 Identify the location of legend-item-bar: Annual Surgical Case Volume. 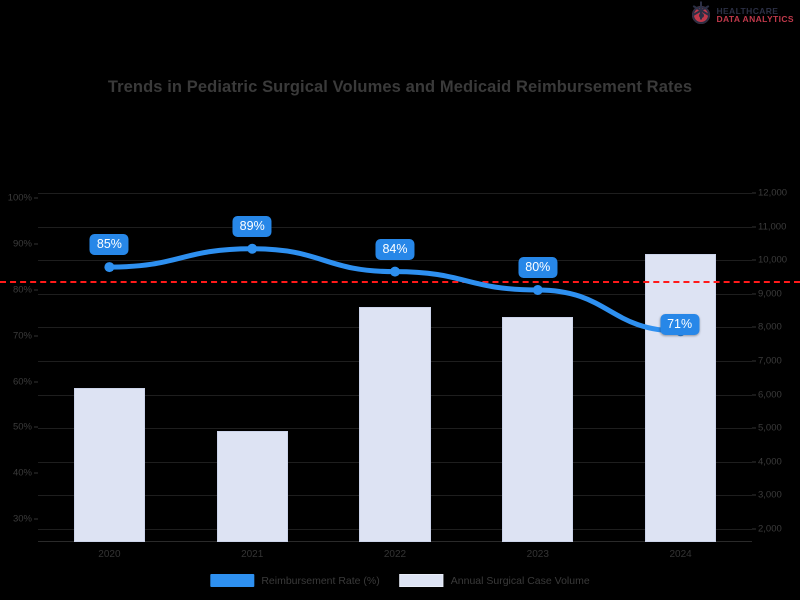
(494, 580).